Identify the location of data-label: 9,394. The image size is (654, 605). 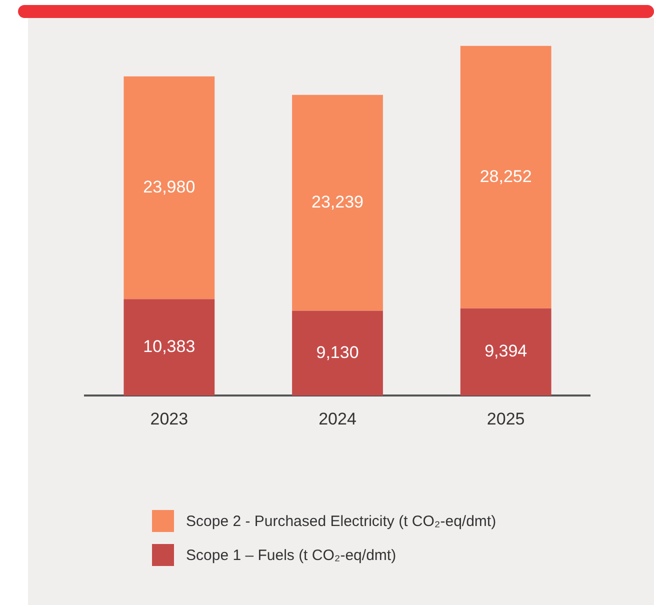
(506, 351).